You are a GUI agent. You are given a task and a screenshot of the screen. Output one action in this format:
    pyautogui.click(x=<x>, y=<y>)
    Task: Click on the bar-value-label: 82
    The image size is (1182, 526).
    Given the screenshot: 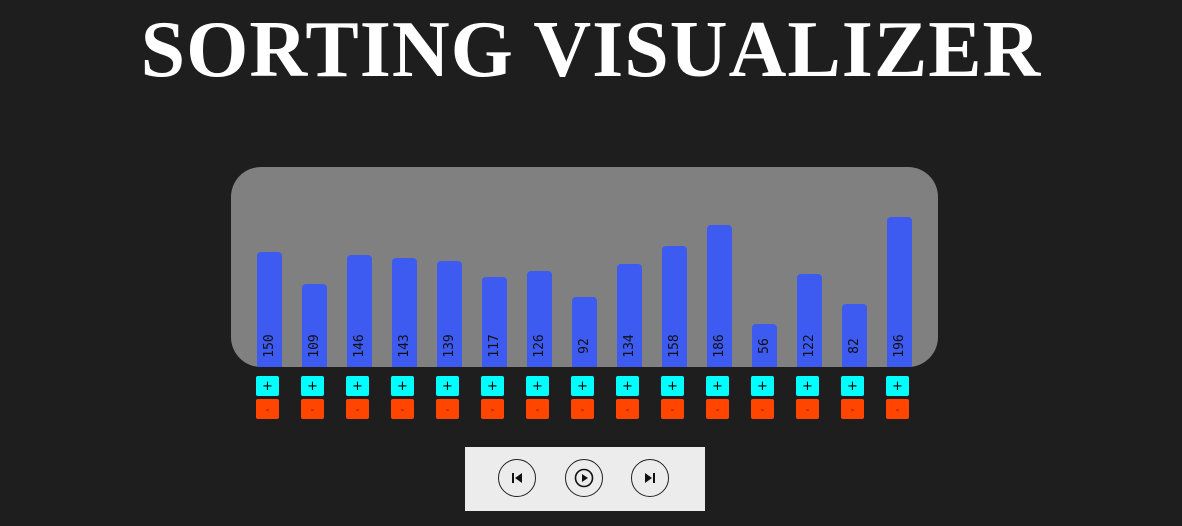 What is the action you would take?
    pyautogui.click(x=854, y=346)
    